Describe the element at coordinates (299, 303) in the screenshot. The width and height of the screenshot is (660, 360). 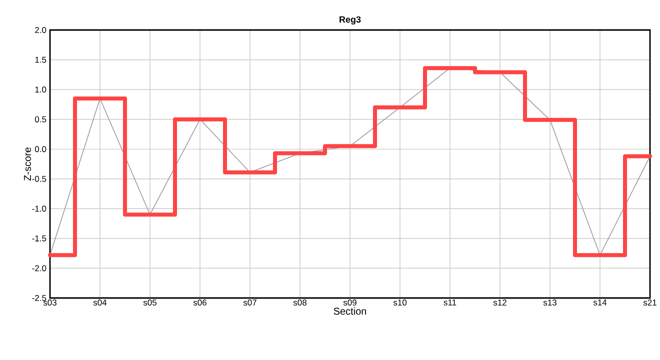
I see `x-tick-label: s08` at that location.